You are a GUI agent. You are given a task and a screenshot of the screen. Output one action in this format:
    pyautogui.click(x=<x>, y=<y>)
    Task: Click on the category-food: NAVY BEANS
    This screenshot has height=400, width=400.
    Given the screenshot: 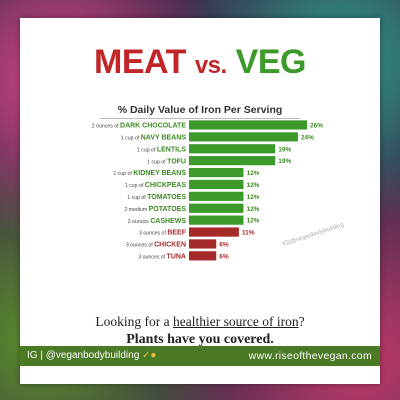 What is the action you would take?
    pyautogui.click(x=164, y=137)
    